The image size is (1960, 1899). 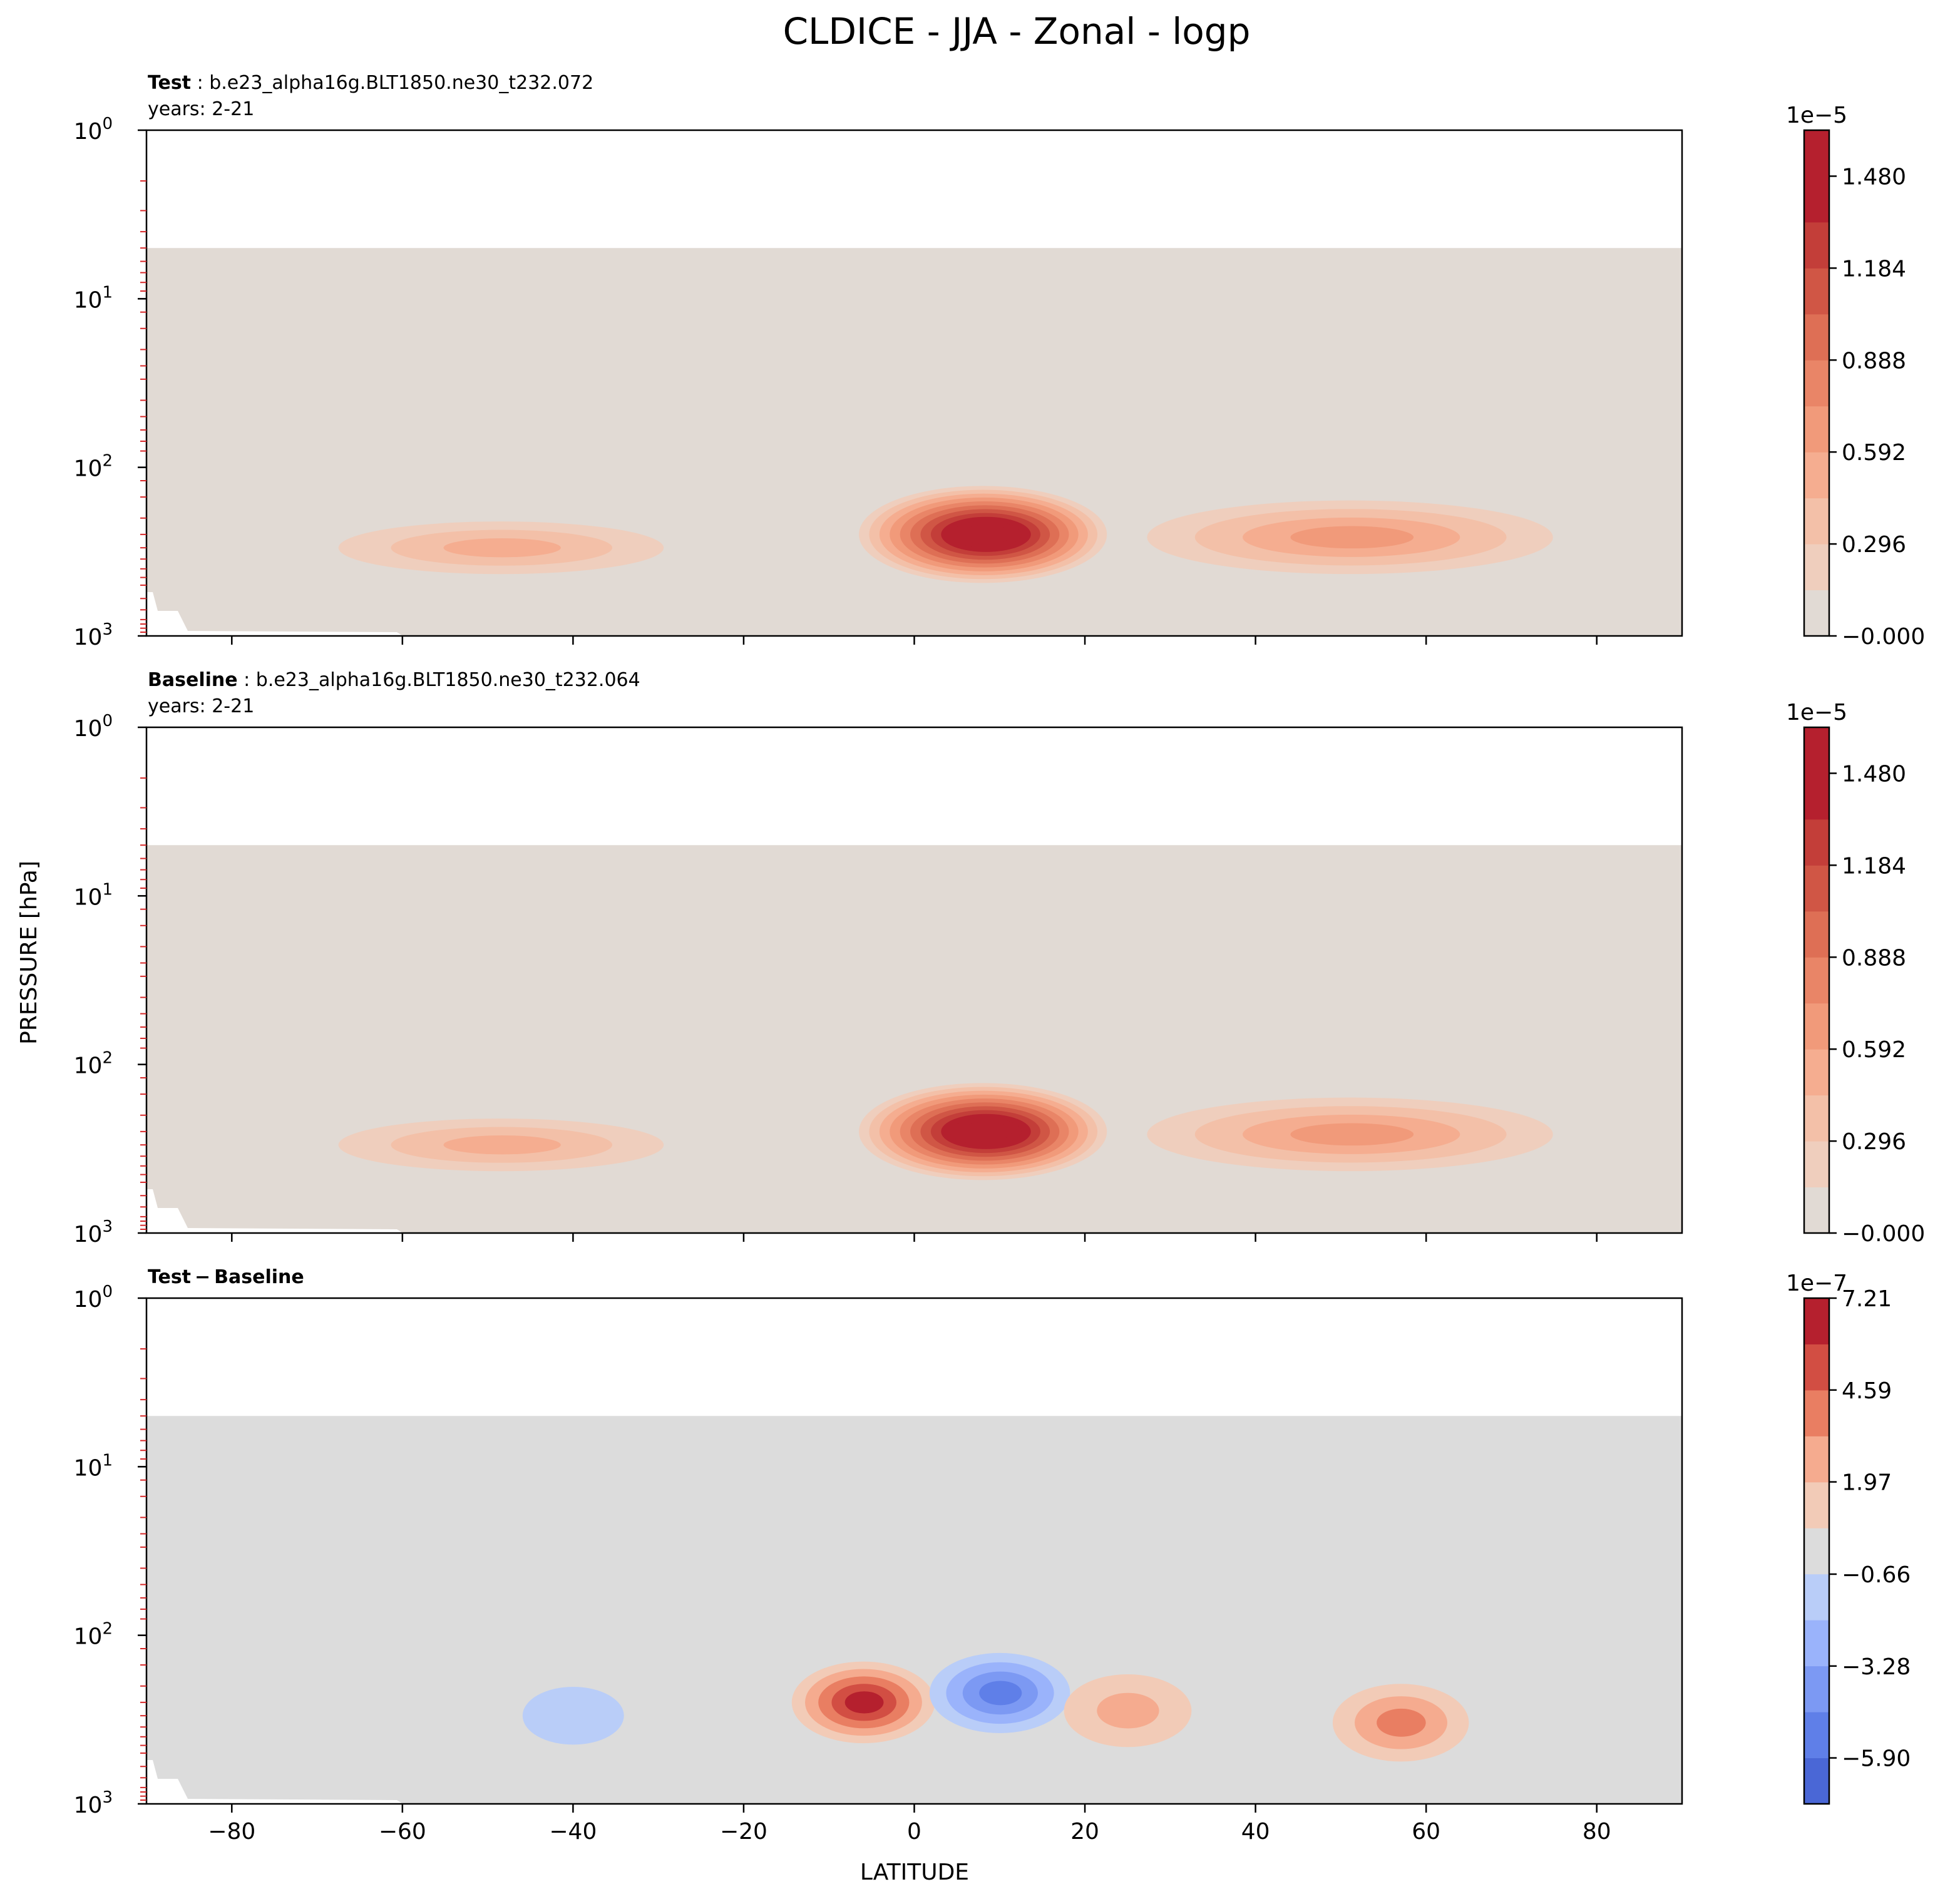 What do you see at coordinates (1255, 1832) in the screenshot?
I see `x-tick-label: 40` at bounding box center [1255, 1832].